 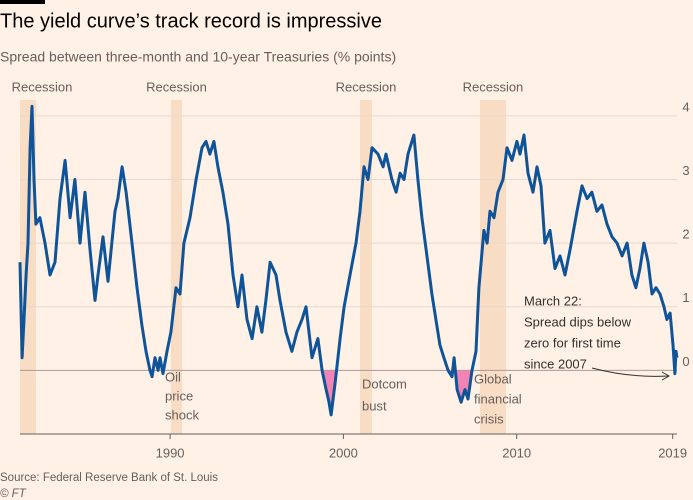 I want to click on x-tick-label: 1990, so click(x=170, y=452).